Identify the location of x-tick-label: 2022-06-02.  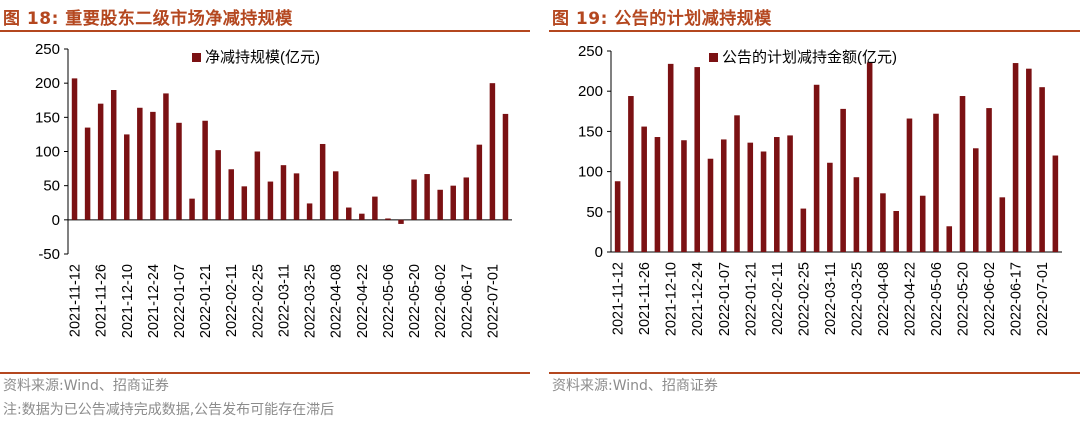
(441, 301).